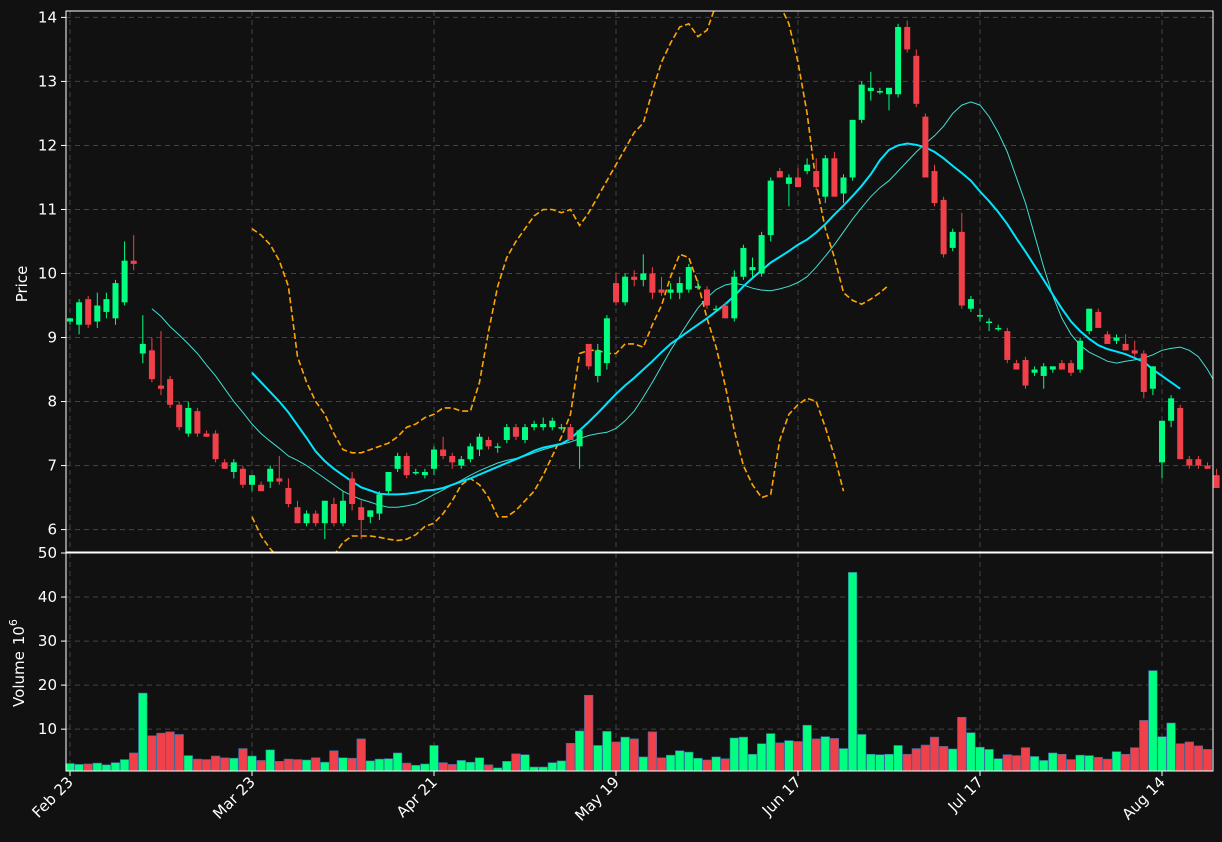 The image size is (1222, 842). What do you see at coordinates (19, 679) in the screenshot?
I see `volume-axis-label: Volume` at bounding box center [19, 679].